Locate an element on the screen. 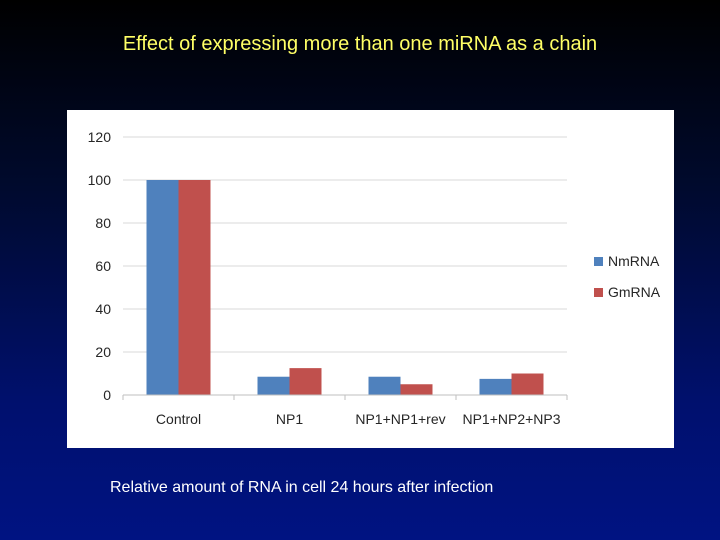 This screenshot has width=720, height=540. y-tick-label: 80 is located at coordinates (103, 223).